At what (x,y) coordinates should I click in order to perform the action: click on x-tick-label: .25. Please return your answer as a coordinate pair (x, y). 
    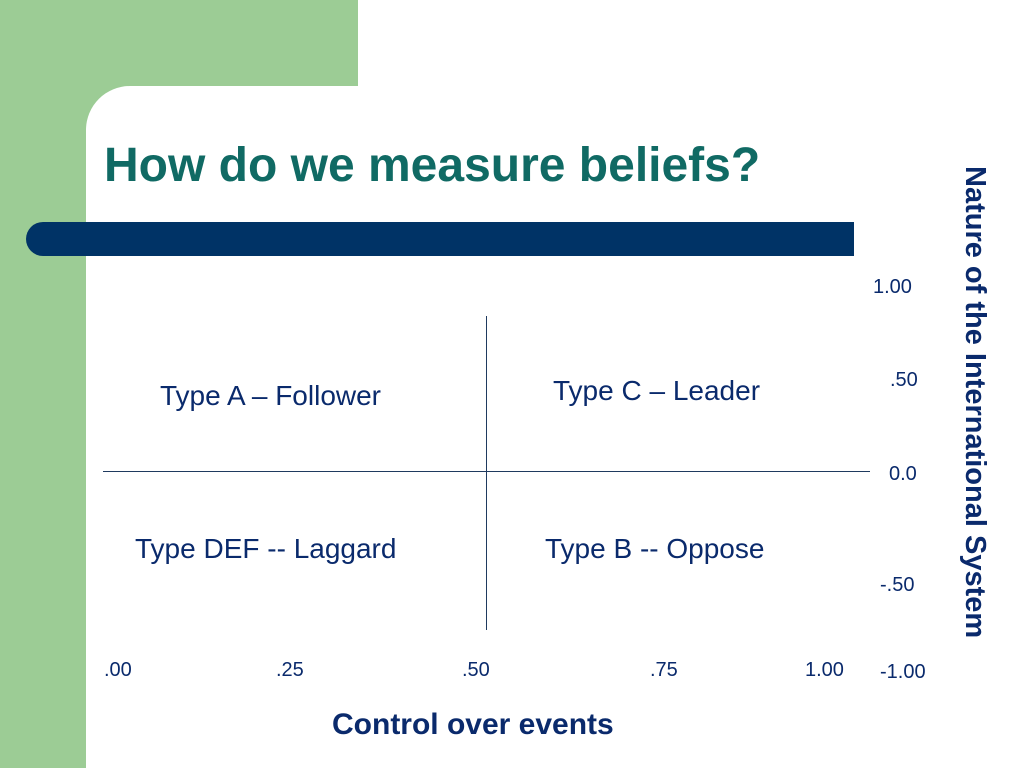
    Looking at the image, I should click on (290, 670).